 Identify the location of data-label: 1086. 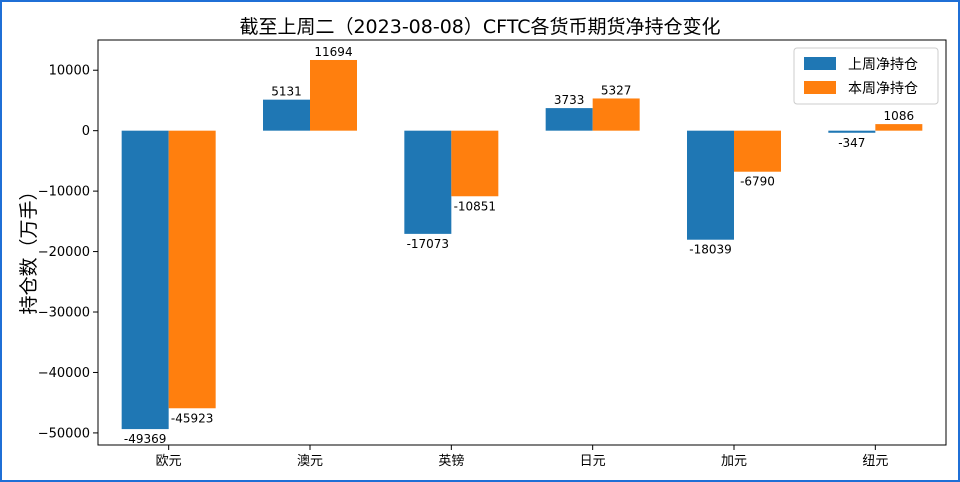
(899, 116).